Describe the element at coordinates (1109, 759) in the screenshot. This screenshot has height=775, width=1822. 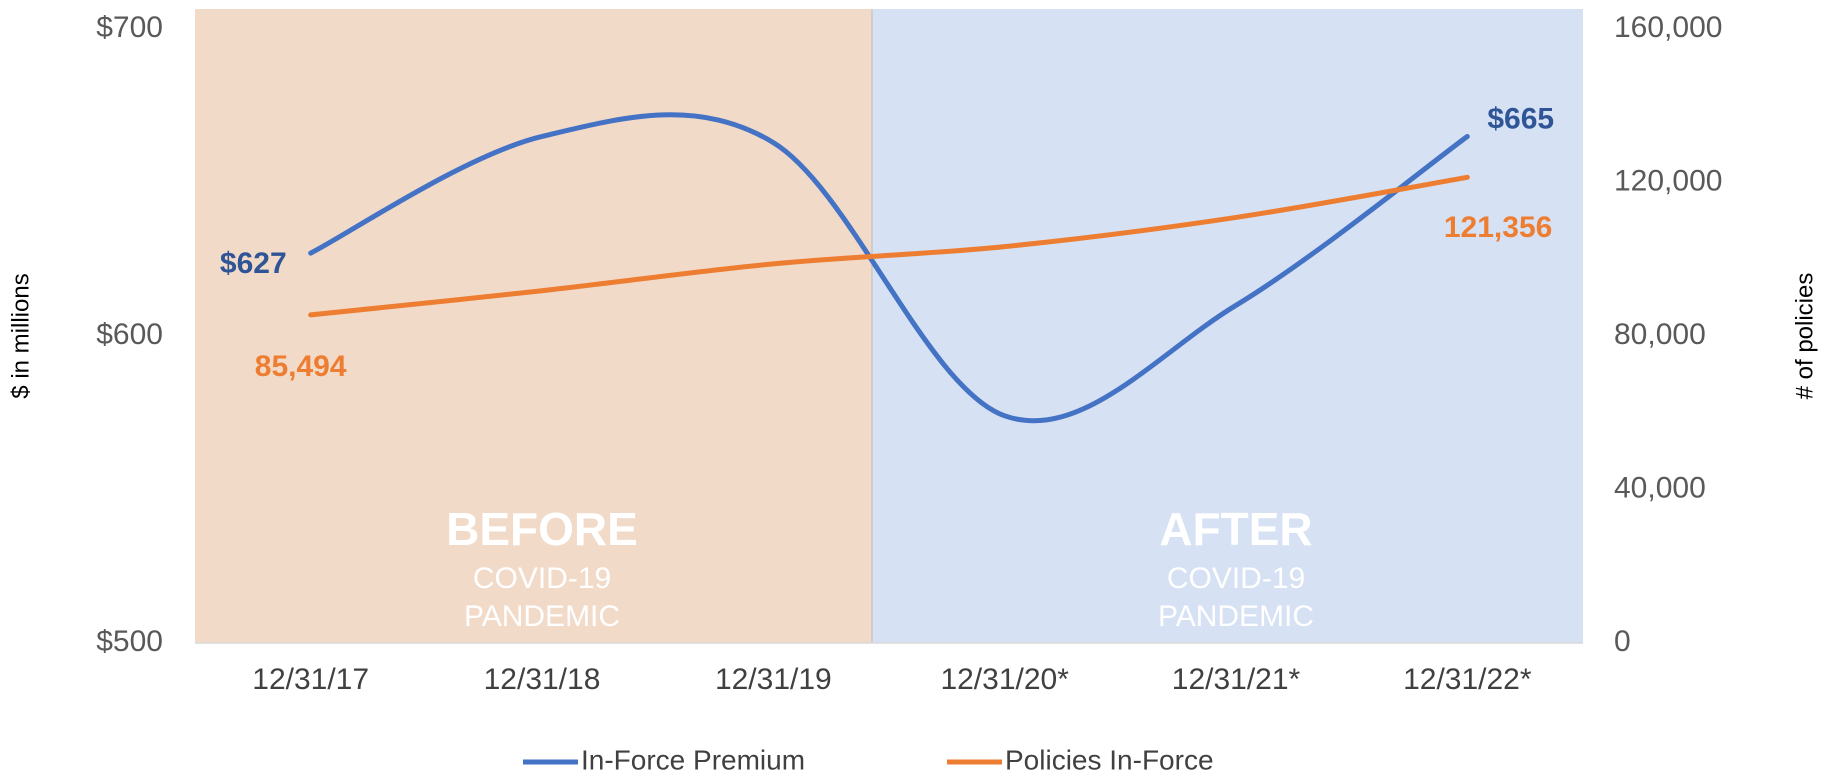
I see `legend-label: Policies In-Force` at that location.